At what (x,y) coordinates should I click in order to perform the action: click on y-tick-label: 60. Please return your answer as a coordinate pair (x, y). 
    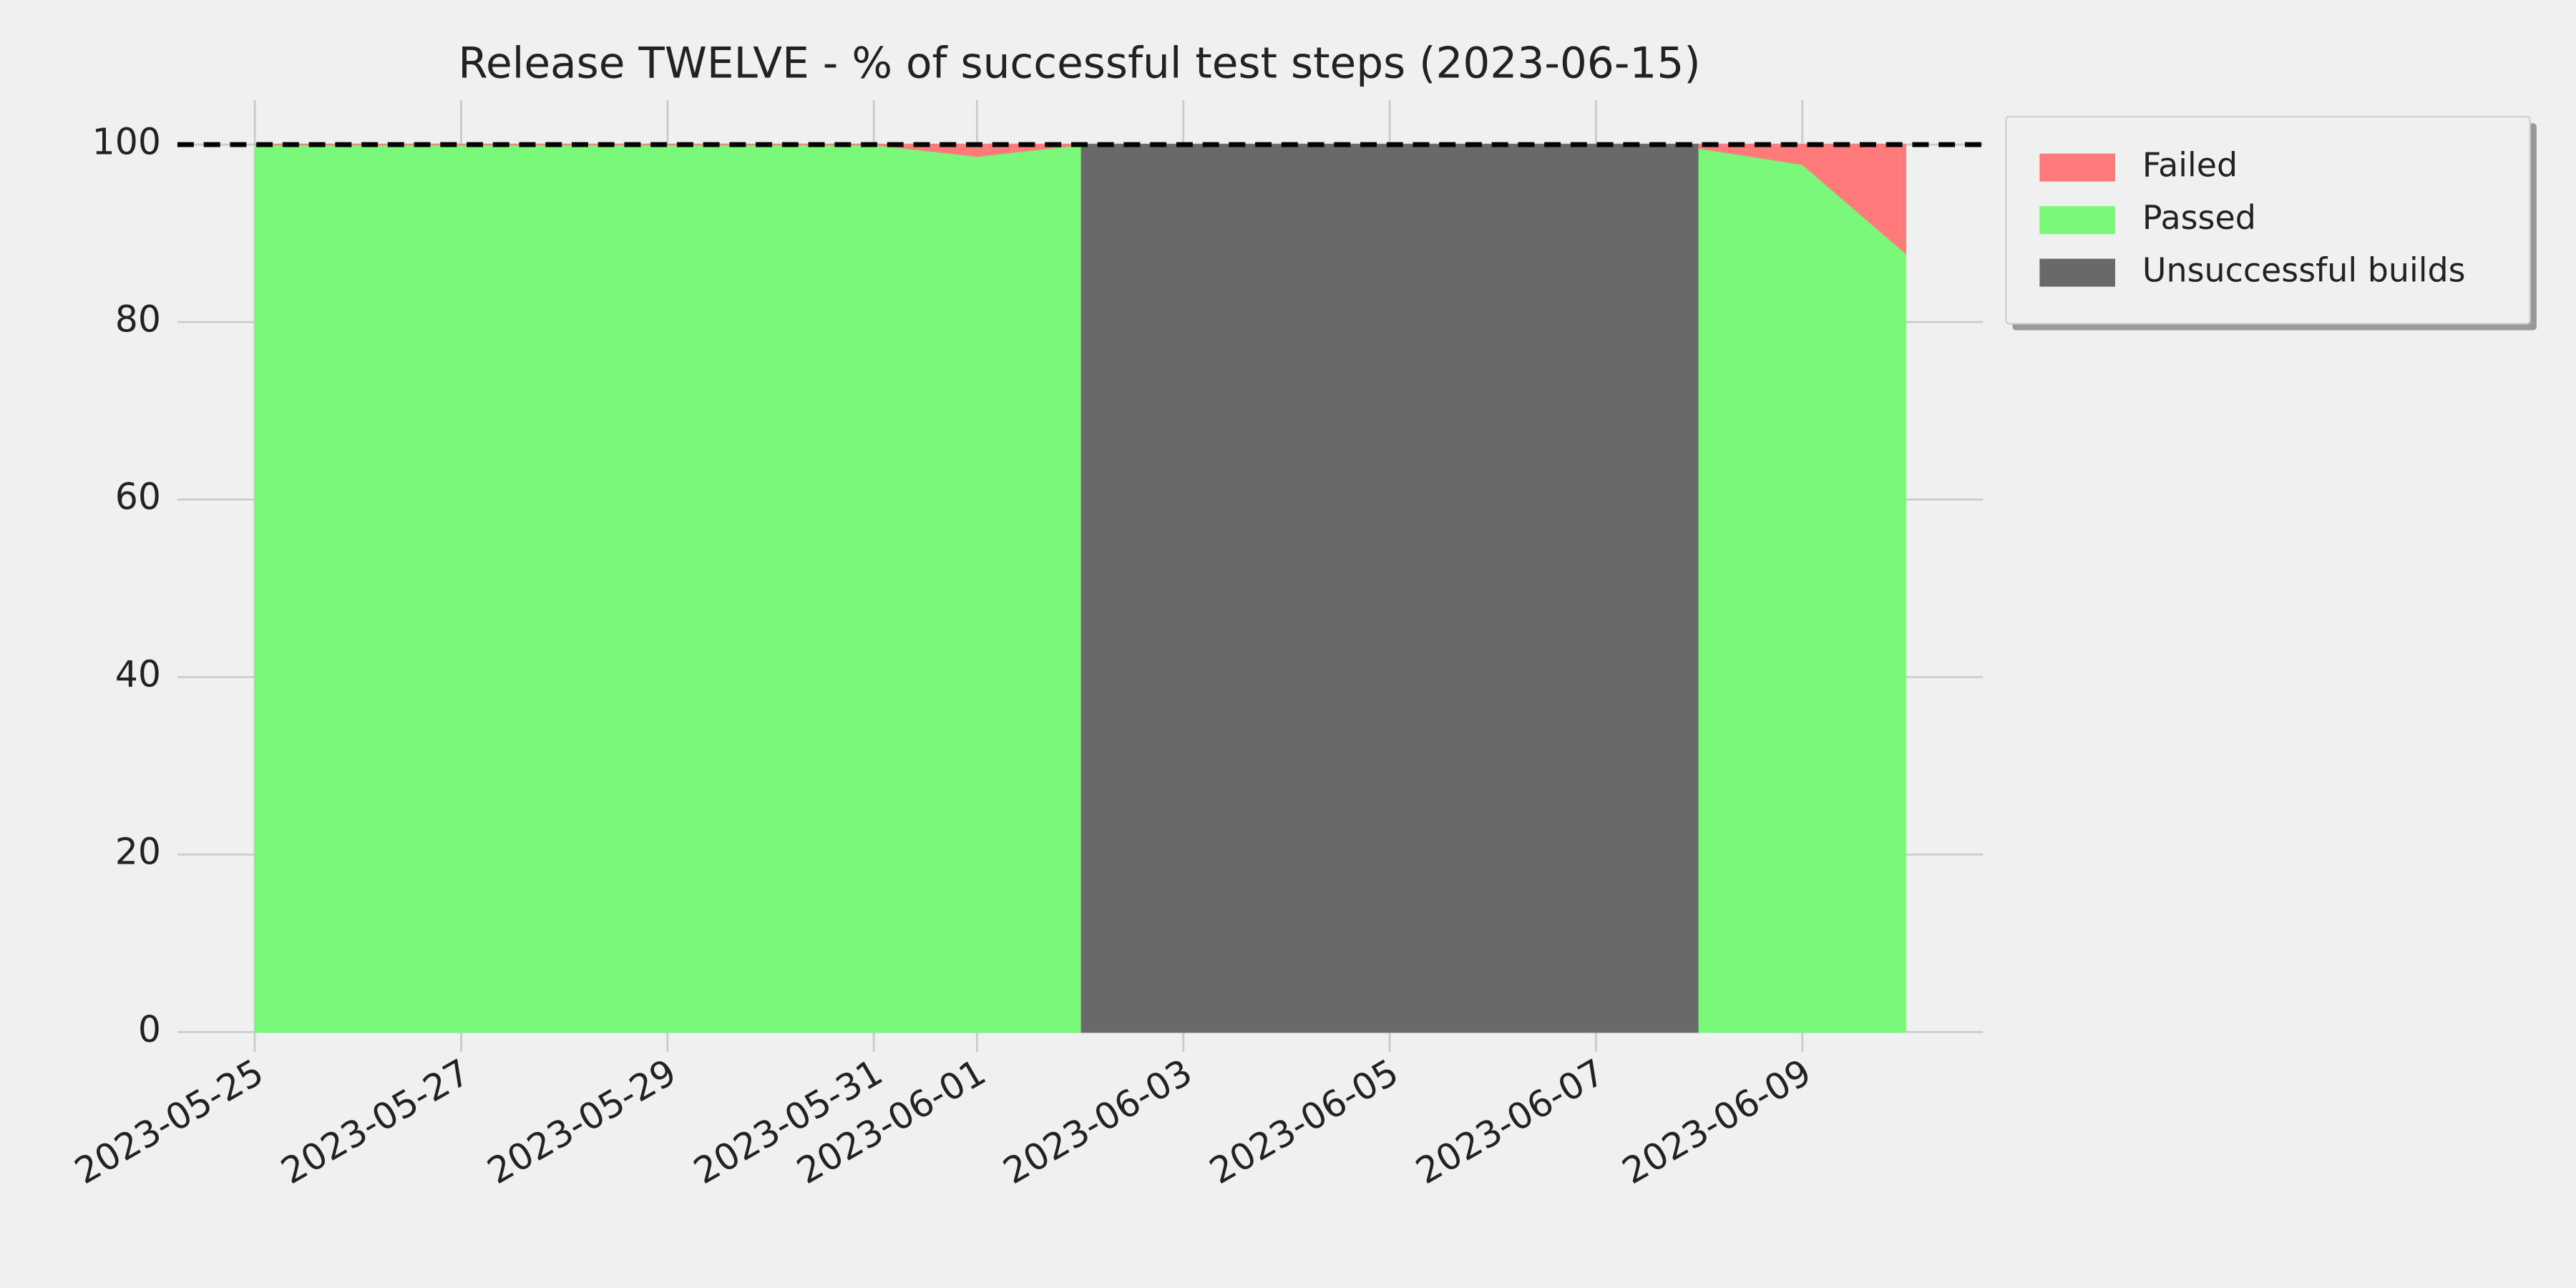
    Looking at the image, I should click on (138, 497).